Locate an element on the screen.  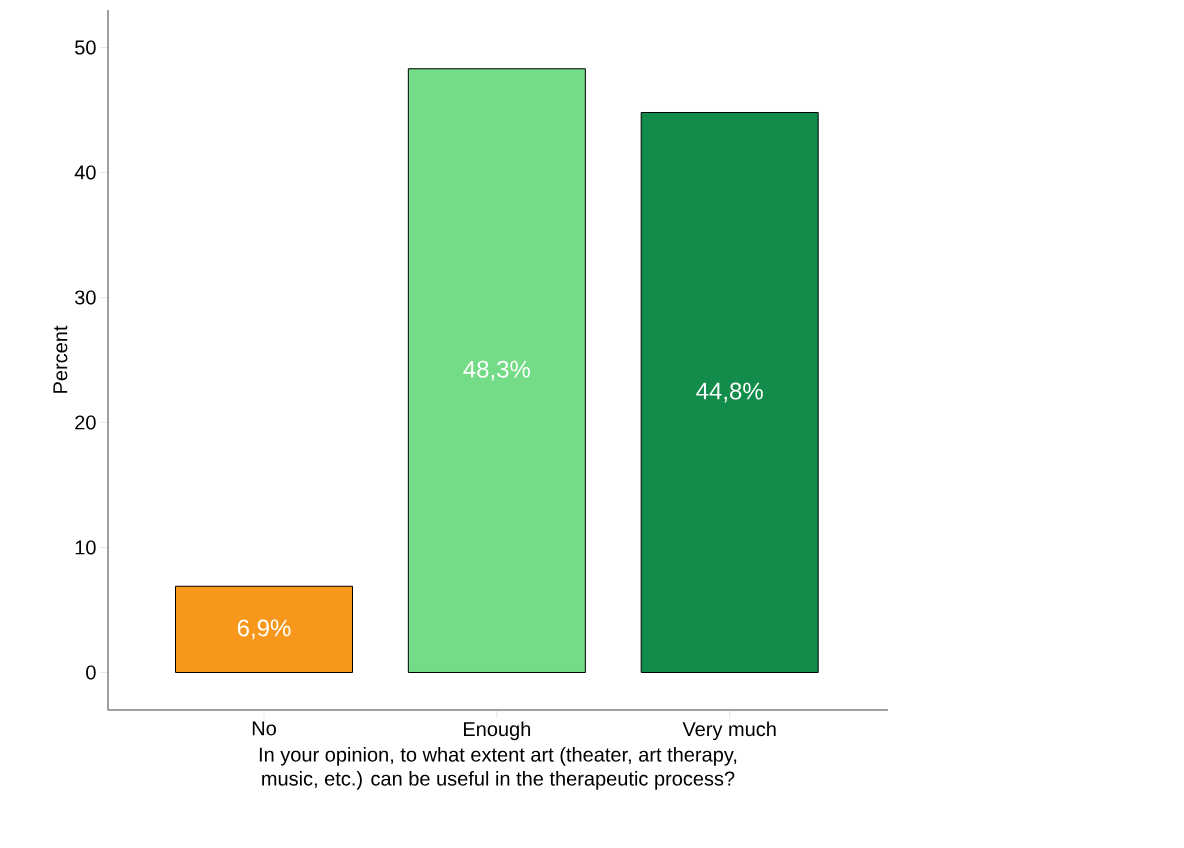
y-tick-label: 50 is located at coordinates (85, 47).